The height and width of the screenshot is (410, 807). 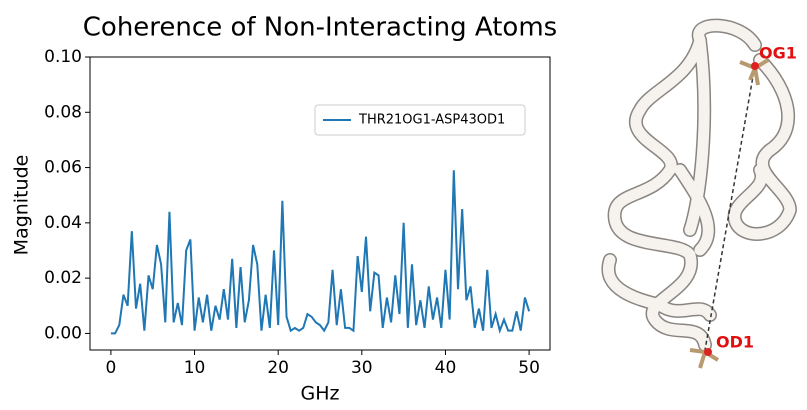 What do you see at coordinates (446, 368) in the screenshot?
I see `x-tick-label: 40` at bounding box center [446, 368].